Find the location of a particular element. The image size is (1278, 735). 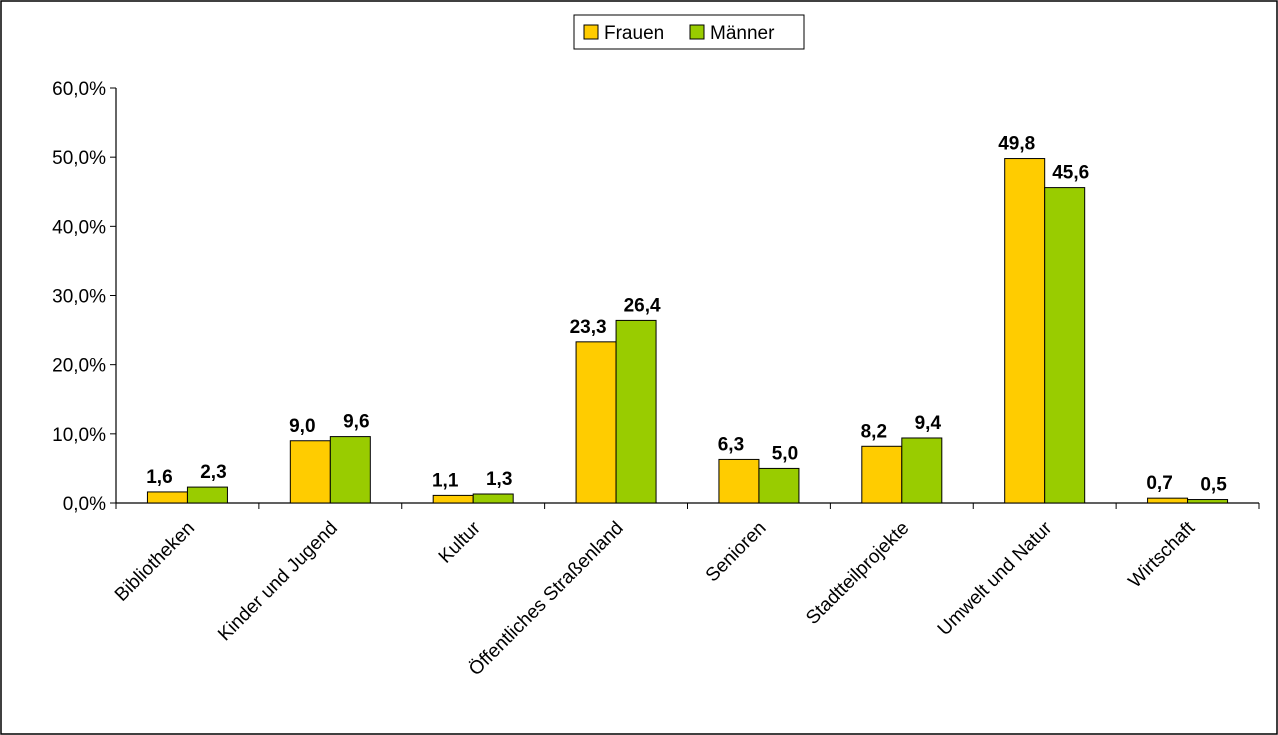

data-label: 23,3 is located at coordinates (588, 327).